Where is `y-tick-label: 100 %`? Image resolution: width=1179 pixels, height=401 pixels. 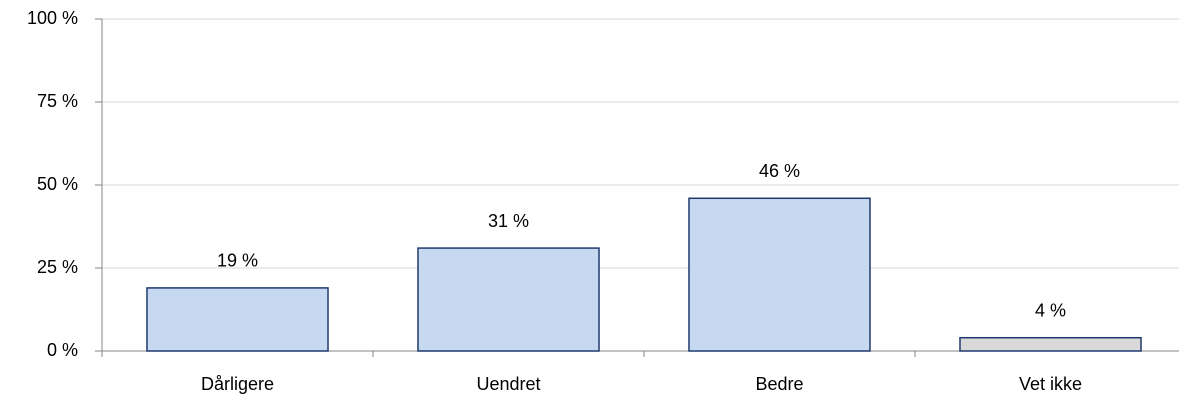
y-tick-label: 100 % is located at coordinates (52, 18).